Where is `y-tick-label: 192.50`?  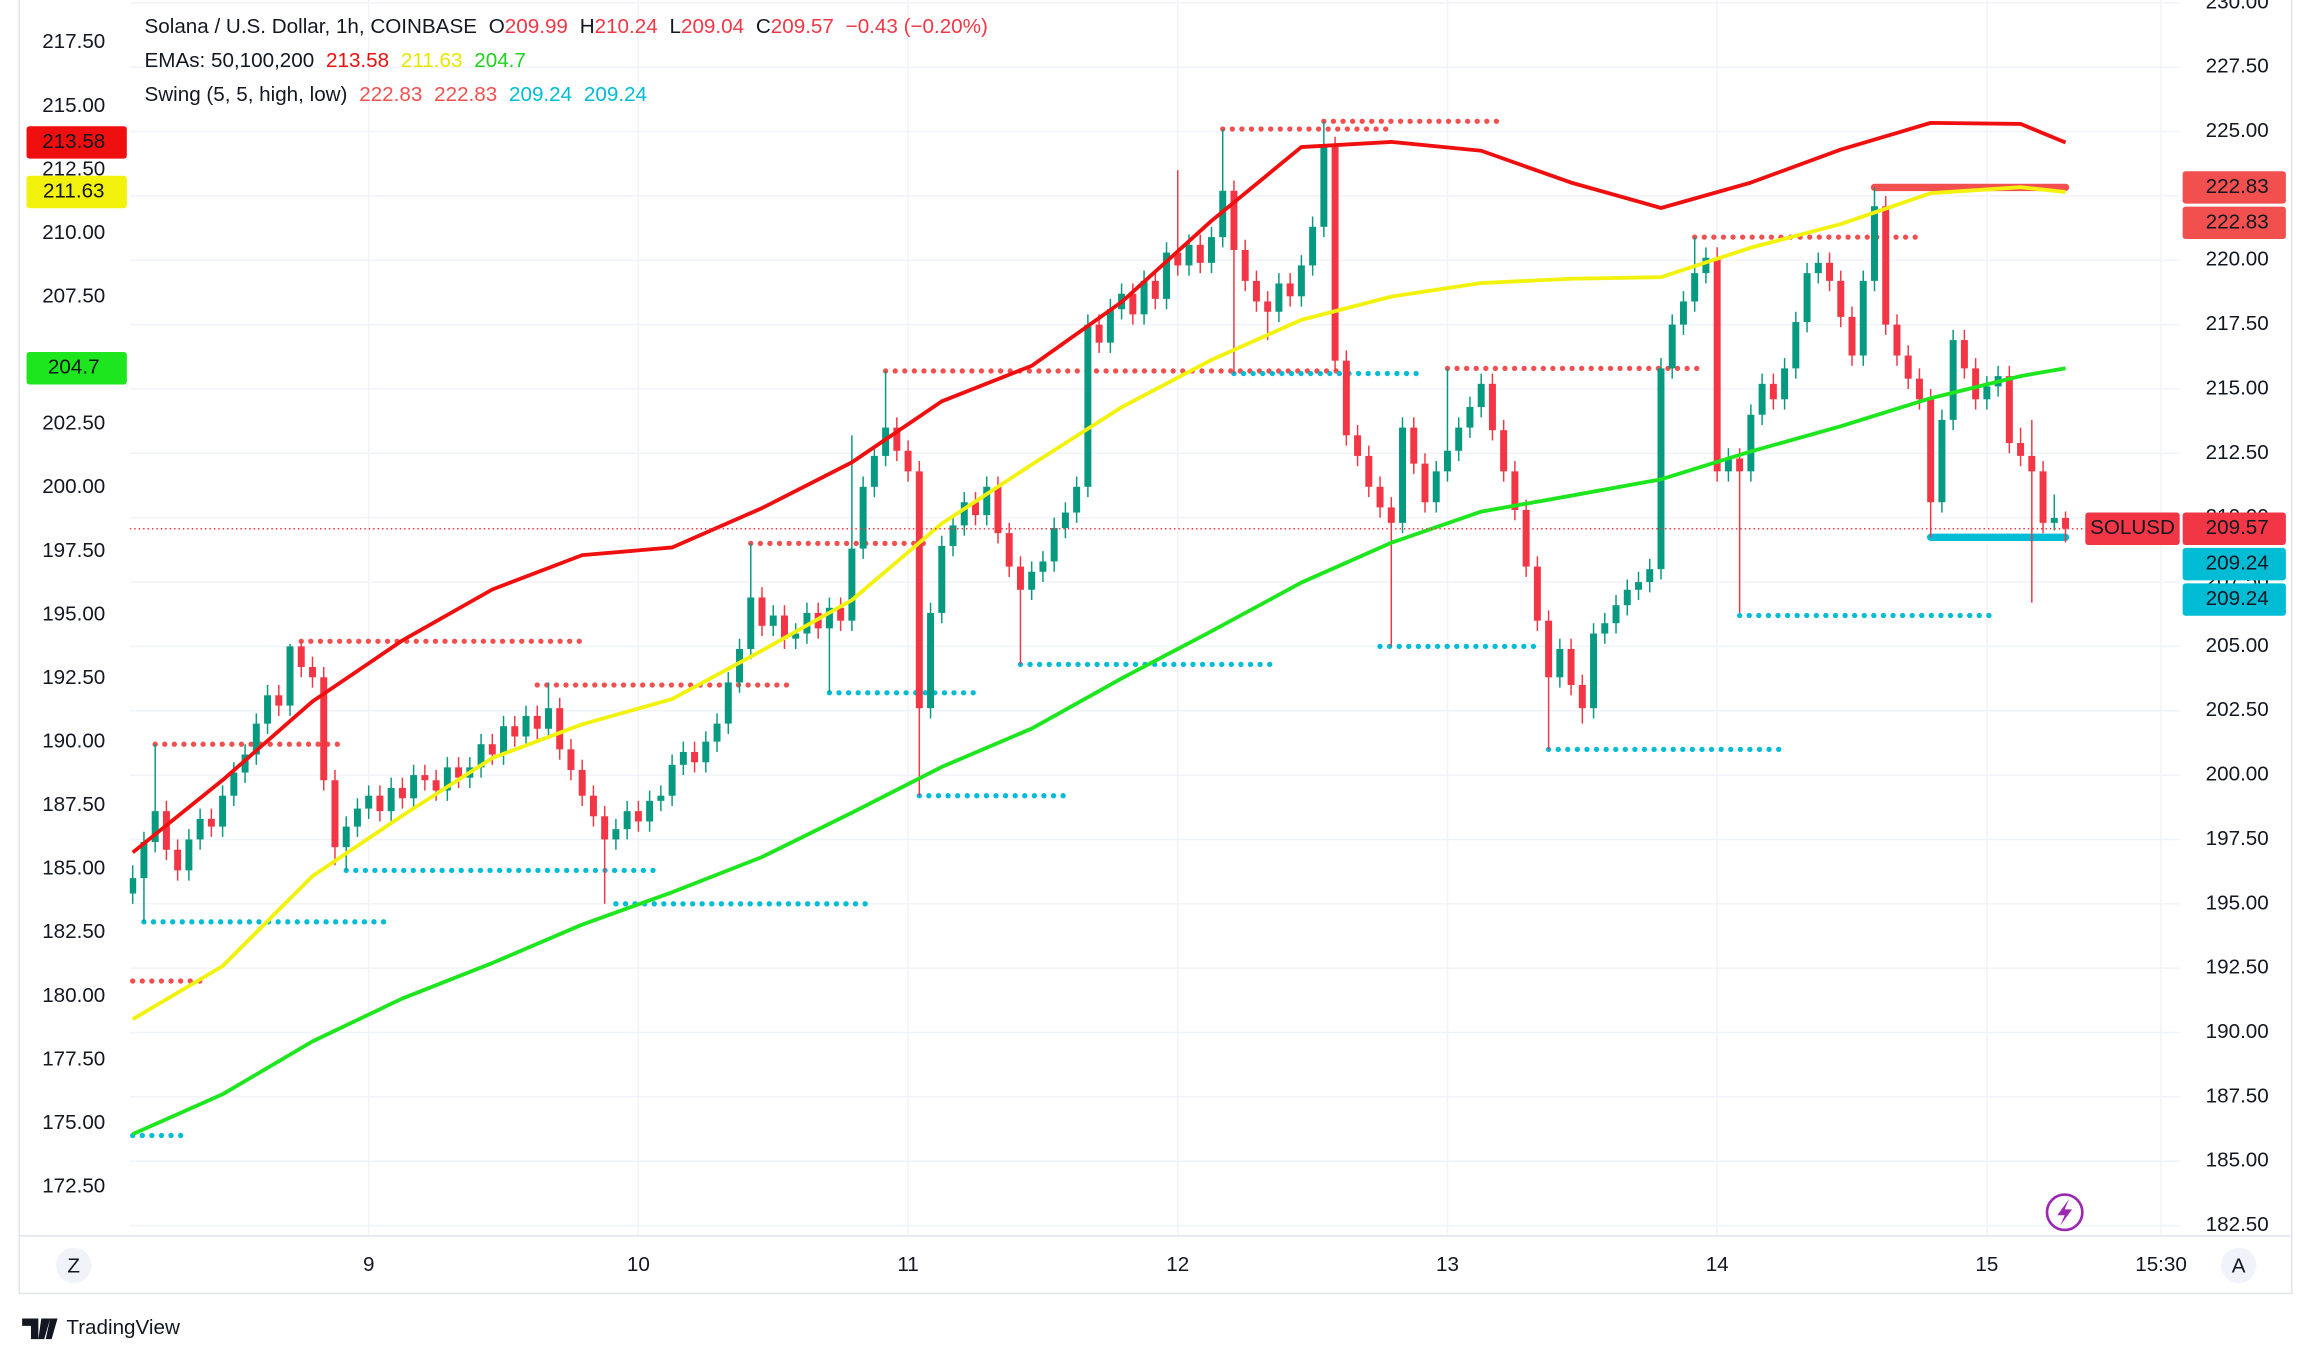 y-tick-label: 192.50 is located at coordinates (73, 677).